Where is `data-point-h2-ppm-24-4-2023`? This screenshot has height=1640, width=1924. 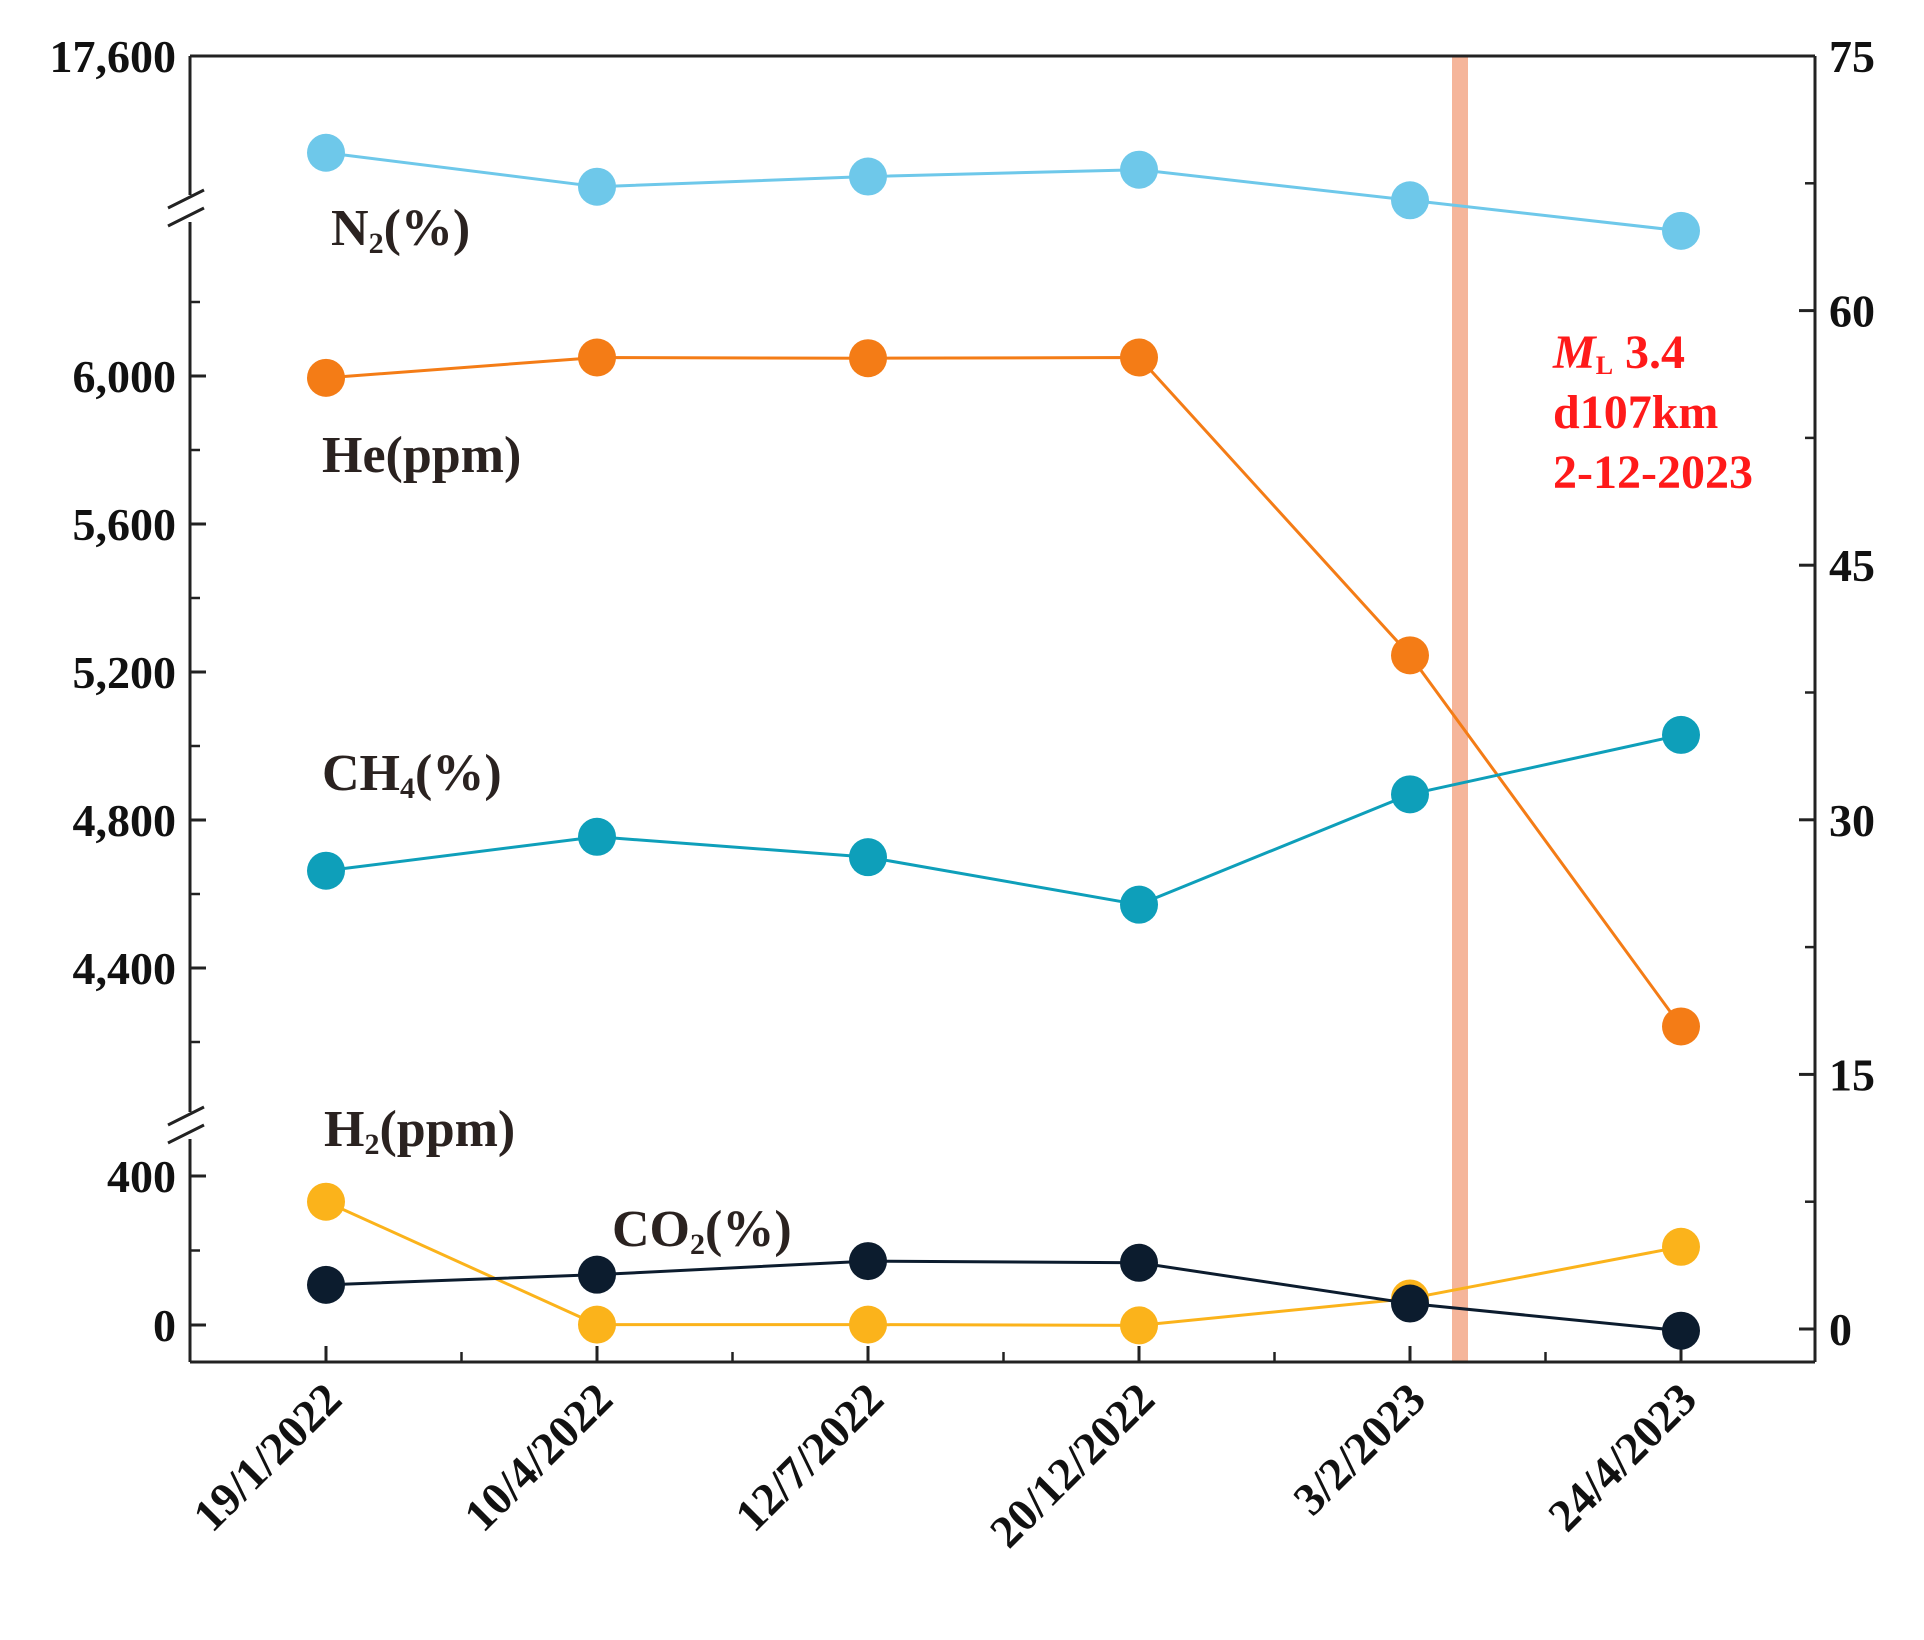 data-point-h2-ppm-24-4-2023 is located at coordinates (1681, 1246).